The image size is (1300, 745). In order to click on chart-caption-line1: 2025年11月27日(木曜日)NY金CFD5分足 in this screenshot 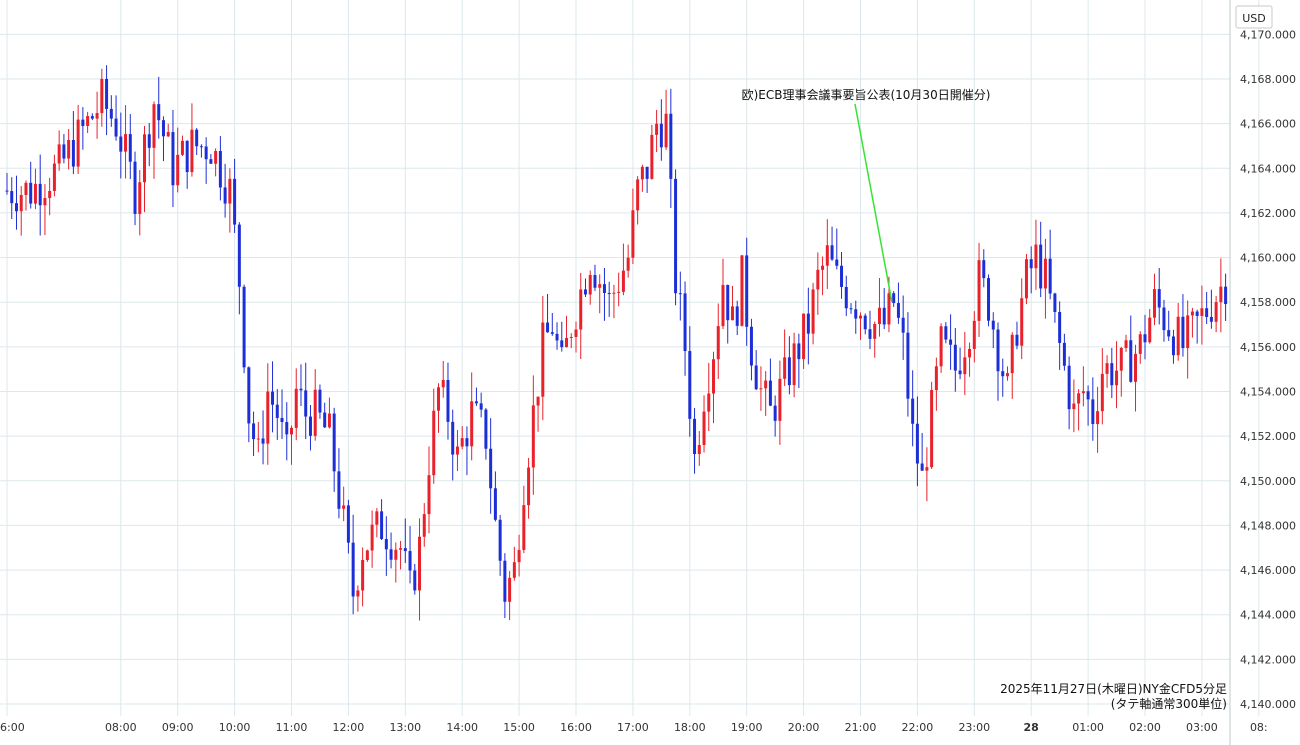, I will do `click(1113, 688)`.